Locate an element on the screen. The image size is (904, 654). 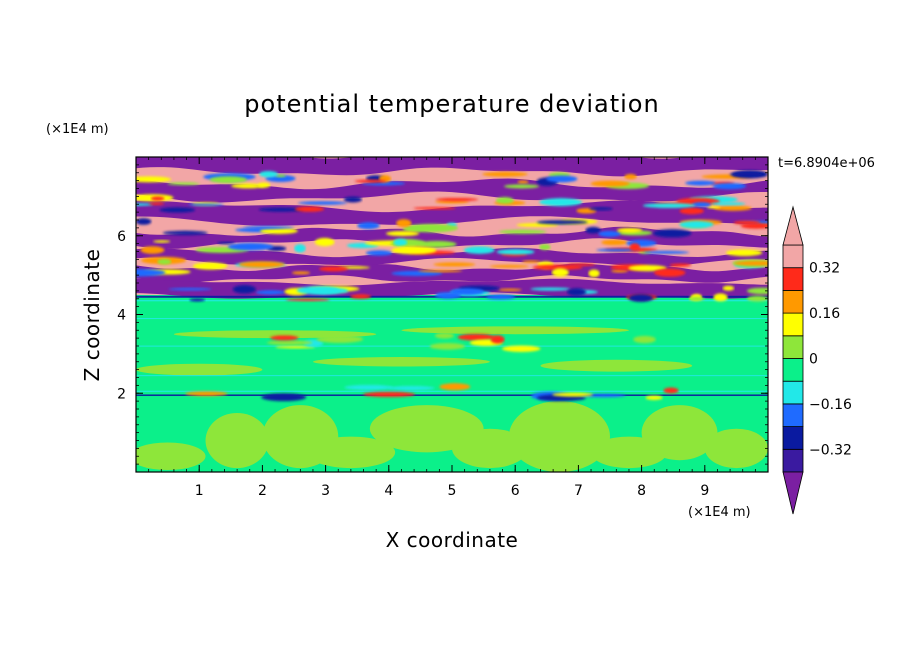
colorbar-tick-label: −0.32 is located at coordinates (830, 450).